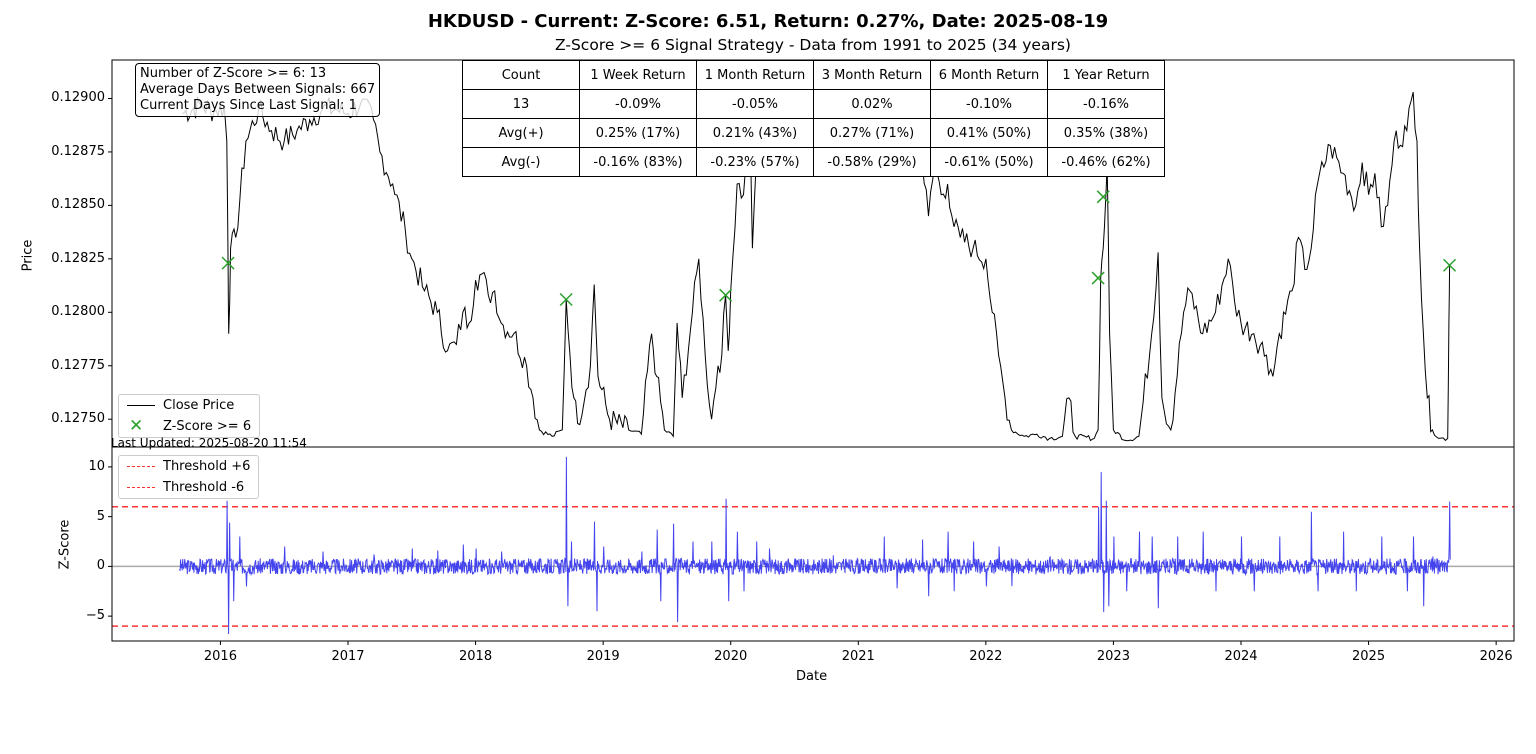  What do you see at coordinates (989, 104) in the screenshot?
I see `table-cell: -0.10%` at bounding box center [989, 104].